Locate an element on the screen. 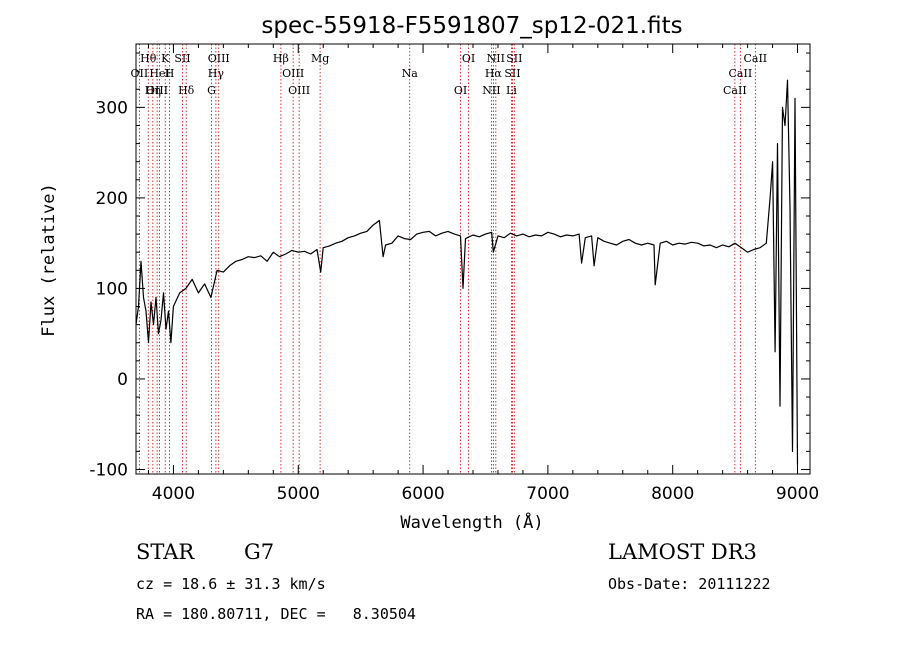  marker-label: Hη is located at coordinates (153, 90).